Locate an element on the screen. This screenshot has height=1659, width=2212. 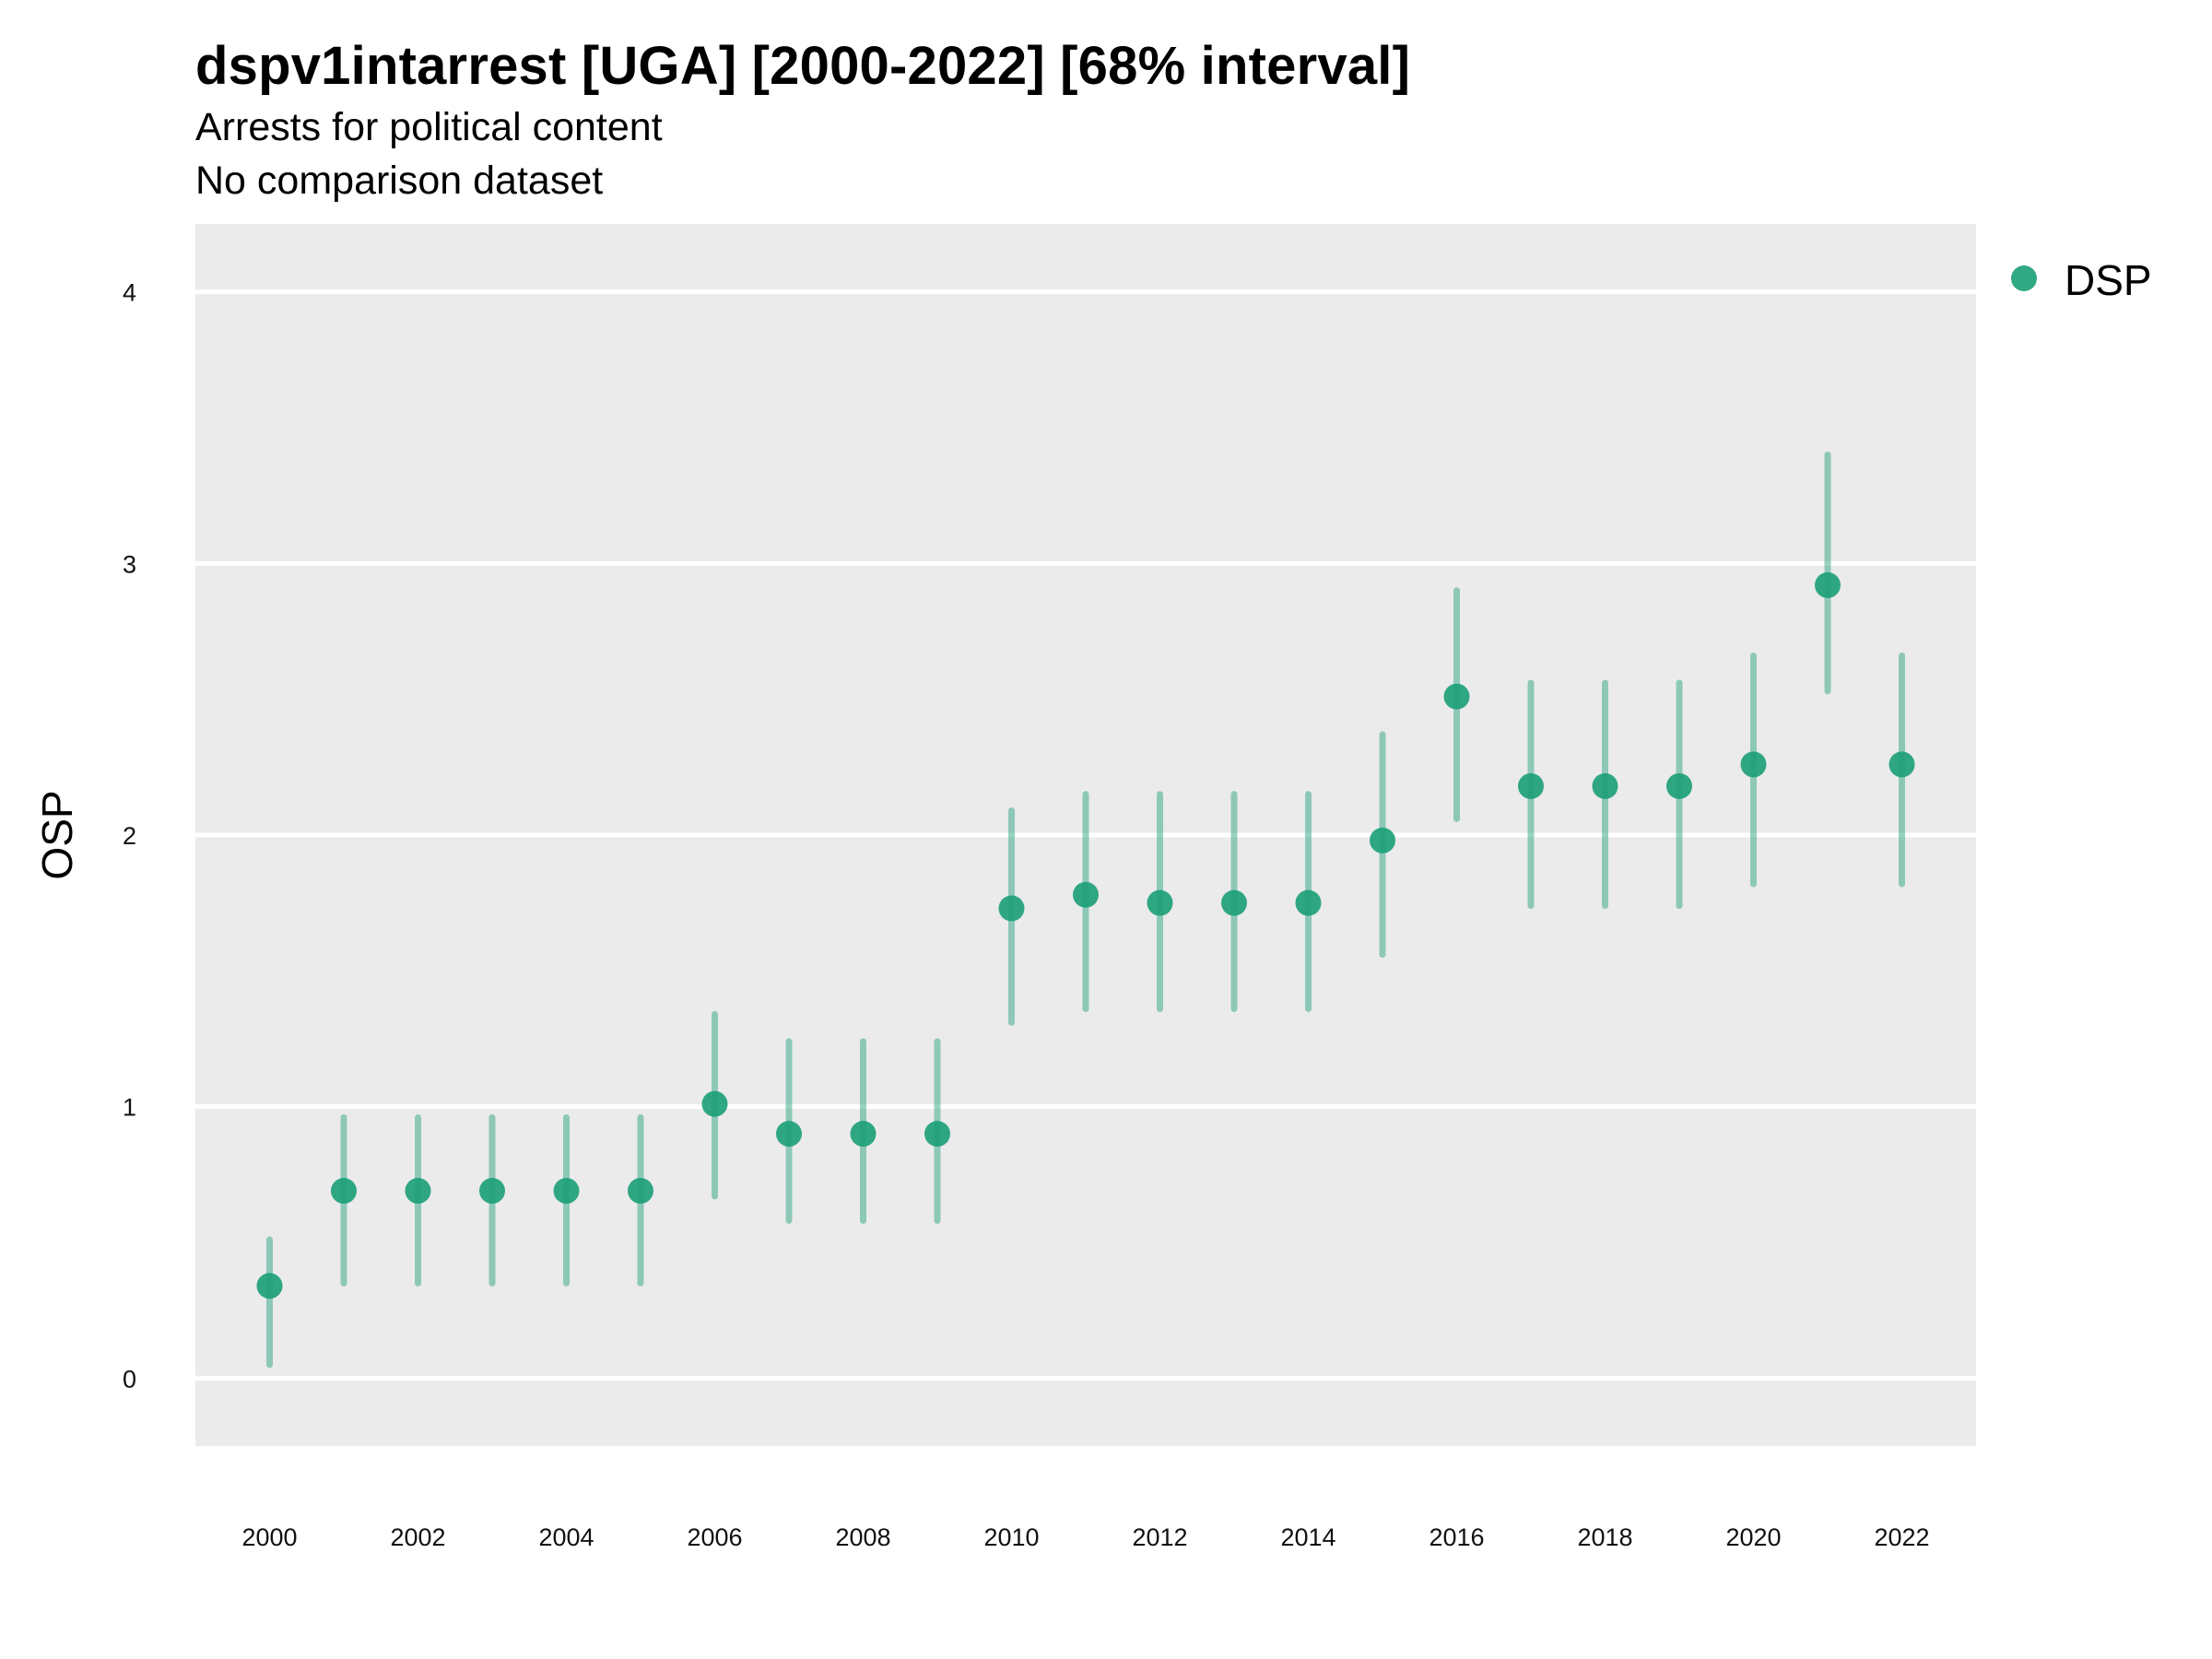
point-2000 is located at coordinates (269, 1286).